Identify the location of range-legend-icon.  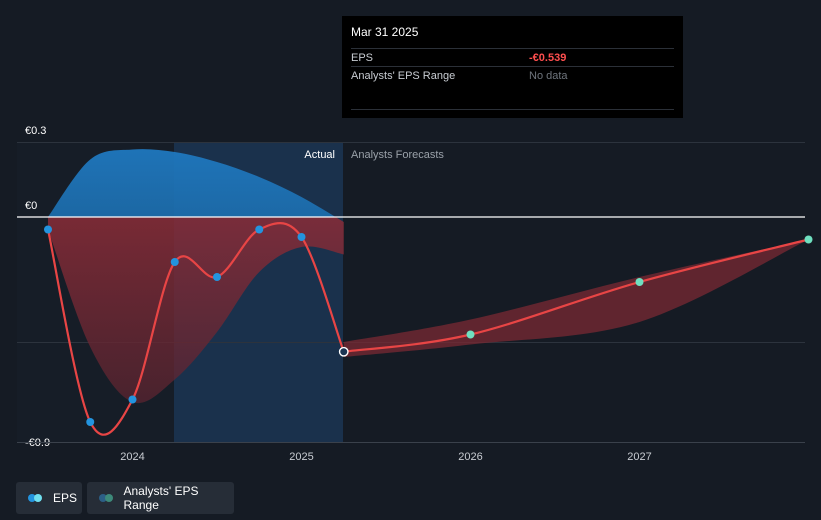
(108, 498).